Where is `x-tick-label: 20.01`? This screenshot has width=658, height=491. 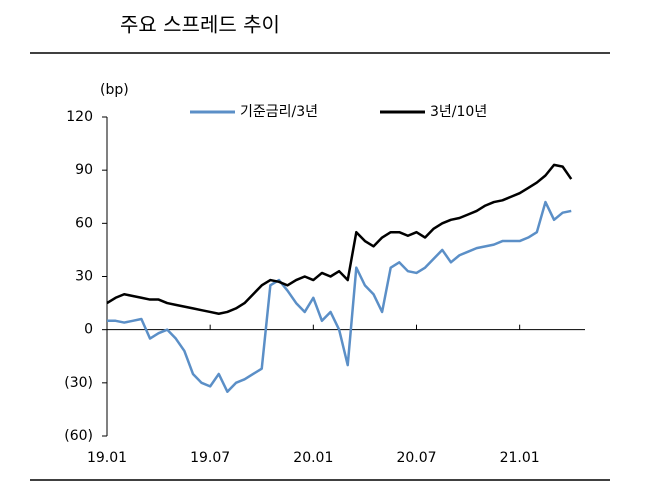 x-tick-label: 20.01 is located at coordinates (313, 458).